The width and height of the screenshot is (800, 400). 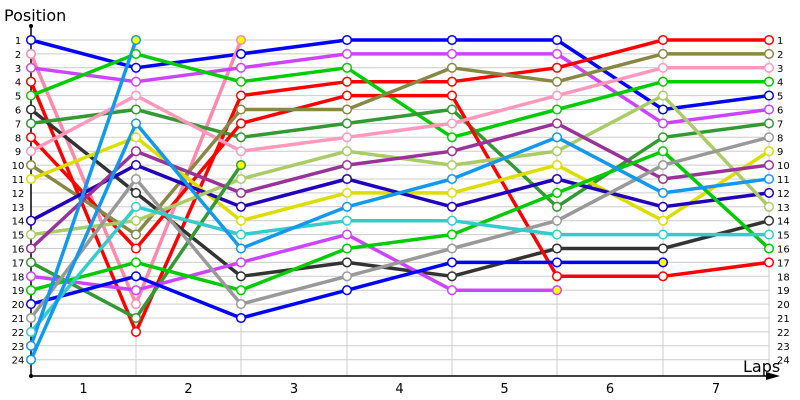 What do you see at coordinates (18, 97) in the screenshot?
I see `y-tick-label: 5` at bounding box center [18, 97].